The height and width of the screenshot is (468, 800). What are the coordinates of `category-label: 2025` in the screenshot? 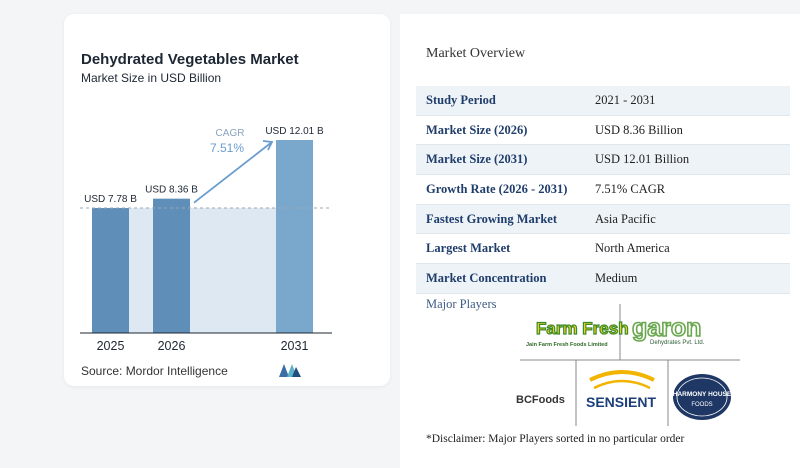 It's located at (111, 346).